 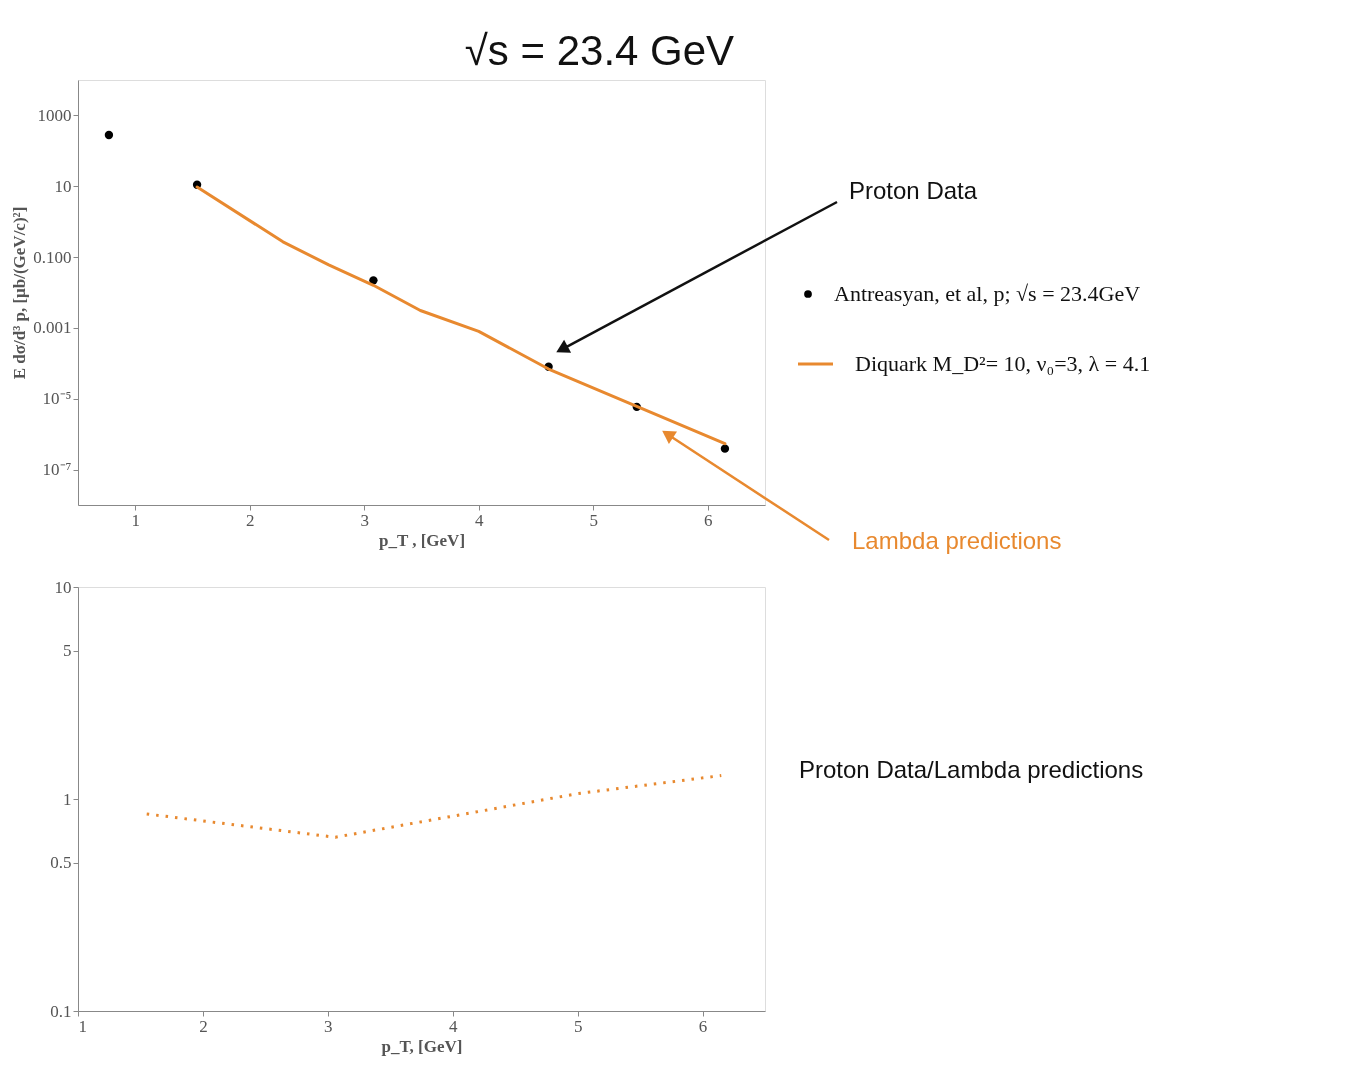 I want to click on text: Lambda predictions, so click(x=957, y=540).